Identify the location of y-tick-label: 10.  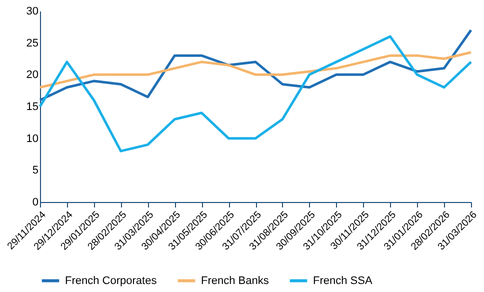
(32, 138).